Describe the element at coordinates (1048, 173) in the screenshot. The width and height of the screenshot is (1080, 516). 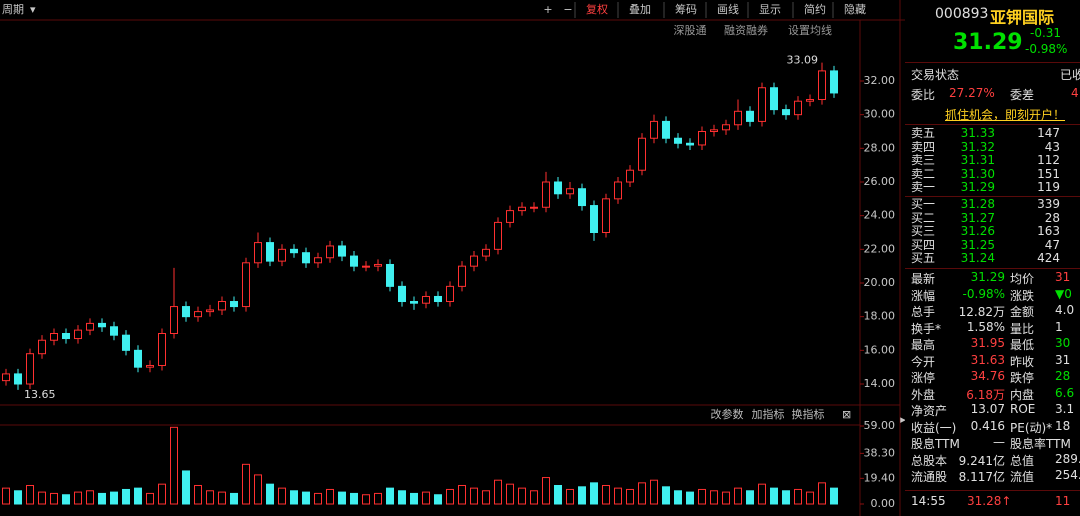
I see `book-volume: 151` at that location.